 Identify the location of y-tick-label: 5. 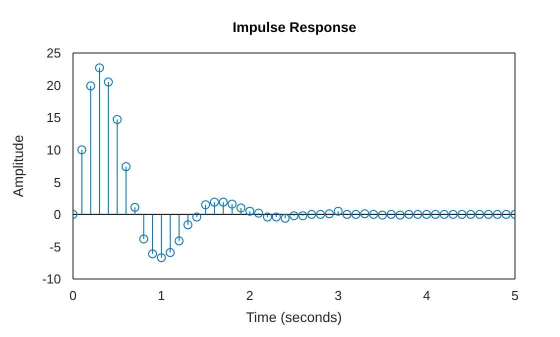
(57, 182).